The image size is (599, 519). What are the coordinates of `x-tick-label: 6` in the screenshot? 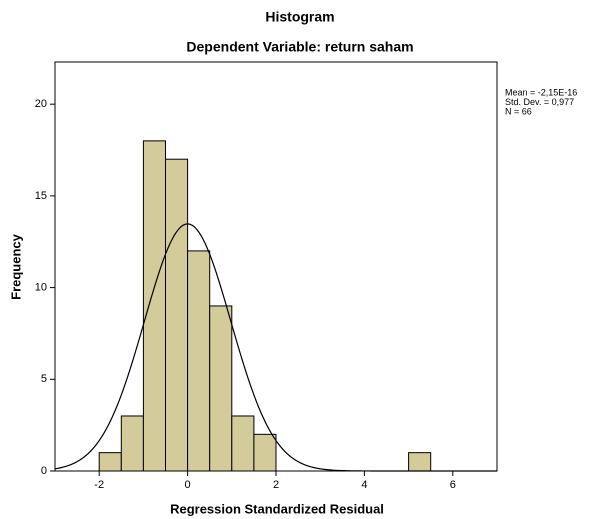 It's located at (453, 485).